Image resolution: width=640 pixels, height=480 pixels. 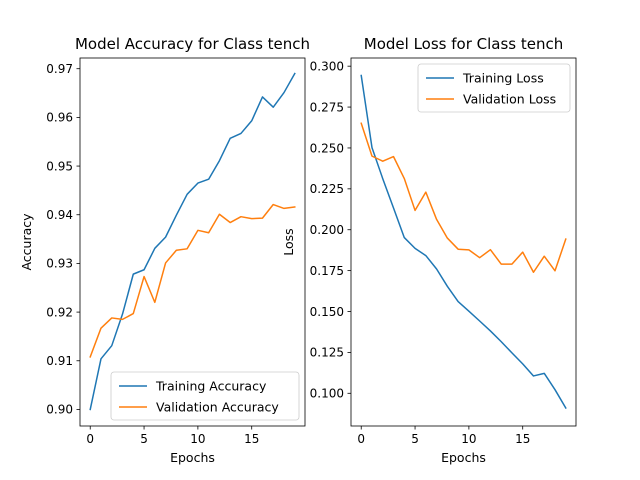 What do you see at coordinates (327, 271) in the screenshot?
I see `y-tick-label: 0.175` at bounding box center [327, 271].